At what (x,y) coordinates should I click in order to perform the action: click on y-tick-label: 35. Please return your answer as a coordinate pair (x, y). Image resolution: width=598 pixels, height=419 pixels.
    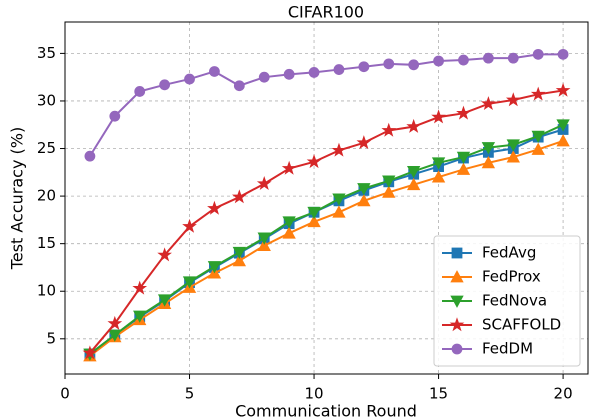
    Looking at the image, I should click on (46, 53).